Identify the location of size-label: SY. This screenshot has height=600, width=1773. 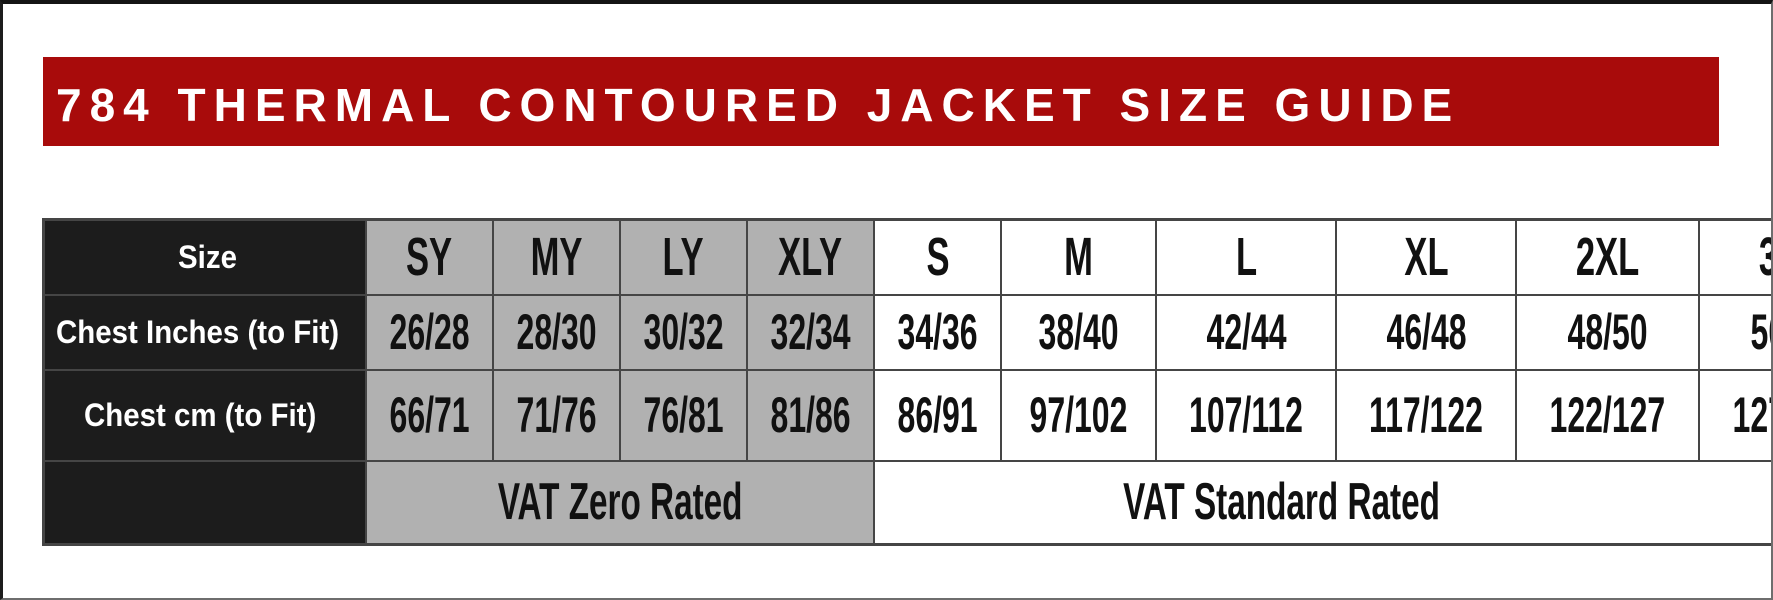
(429, 257).